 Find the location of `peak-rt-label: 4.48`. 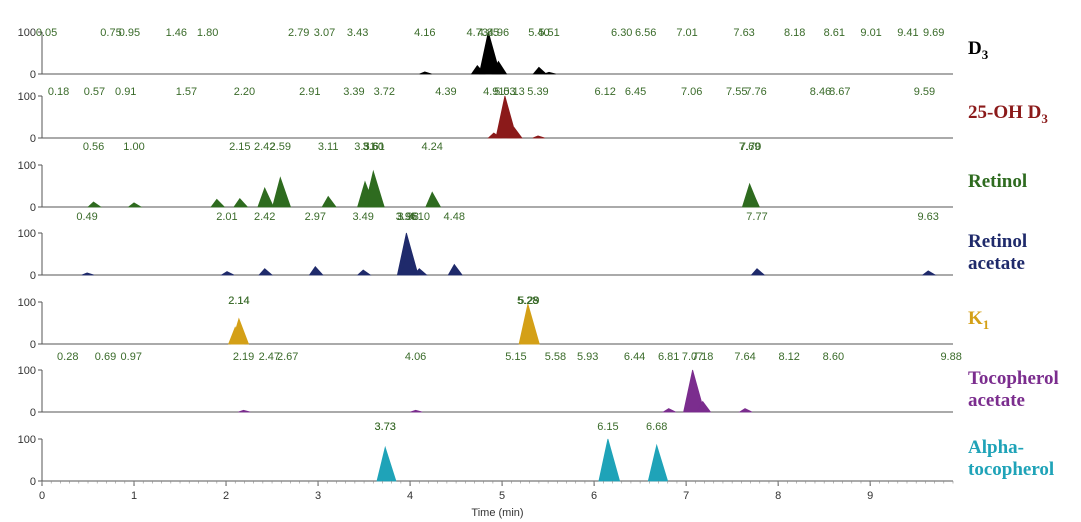

peak-rt-label: 4.48 is located at coordinates (454, 217).